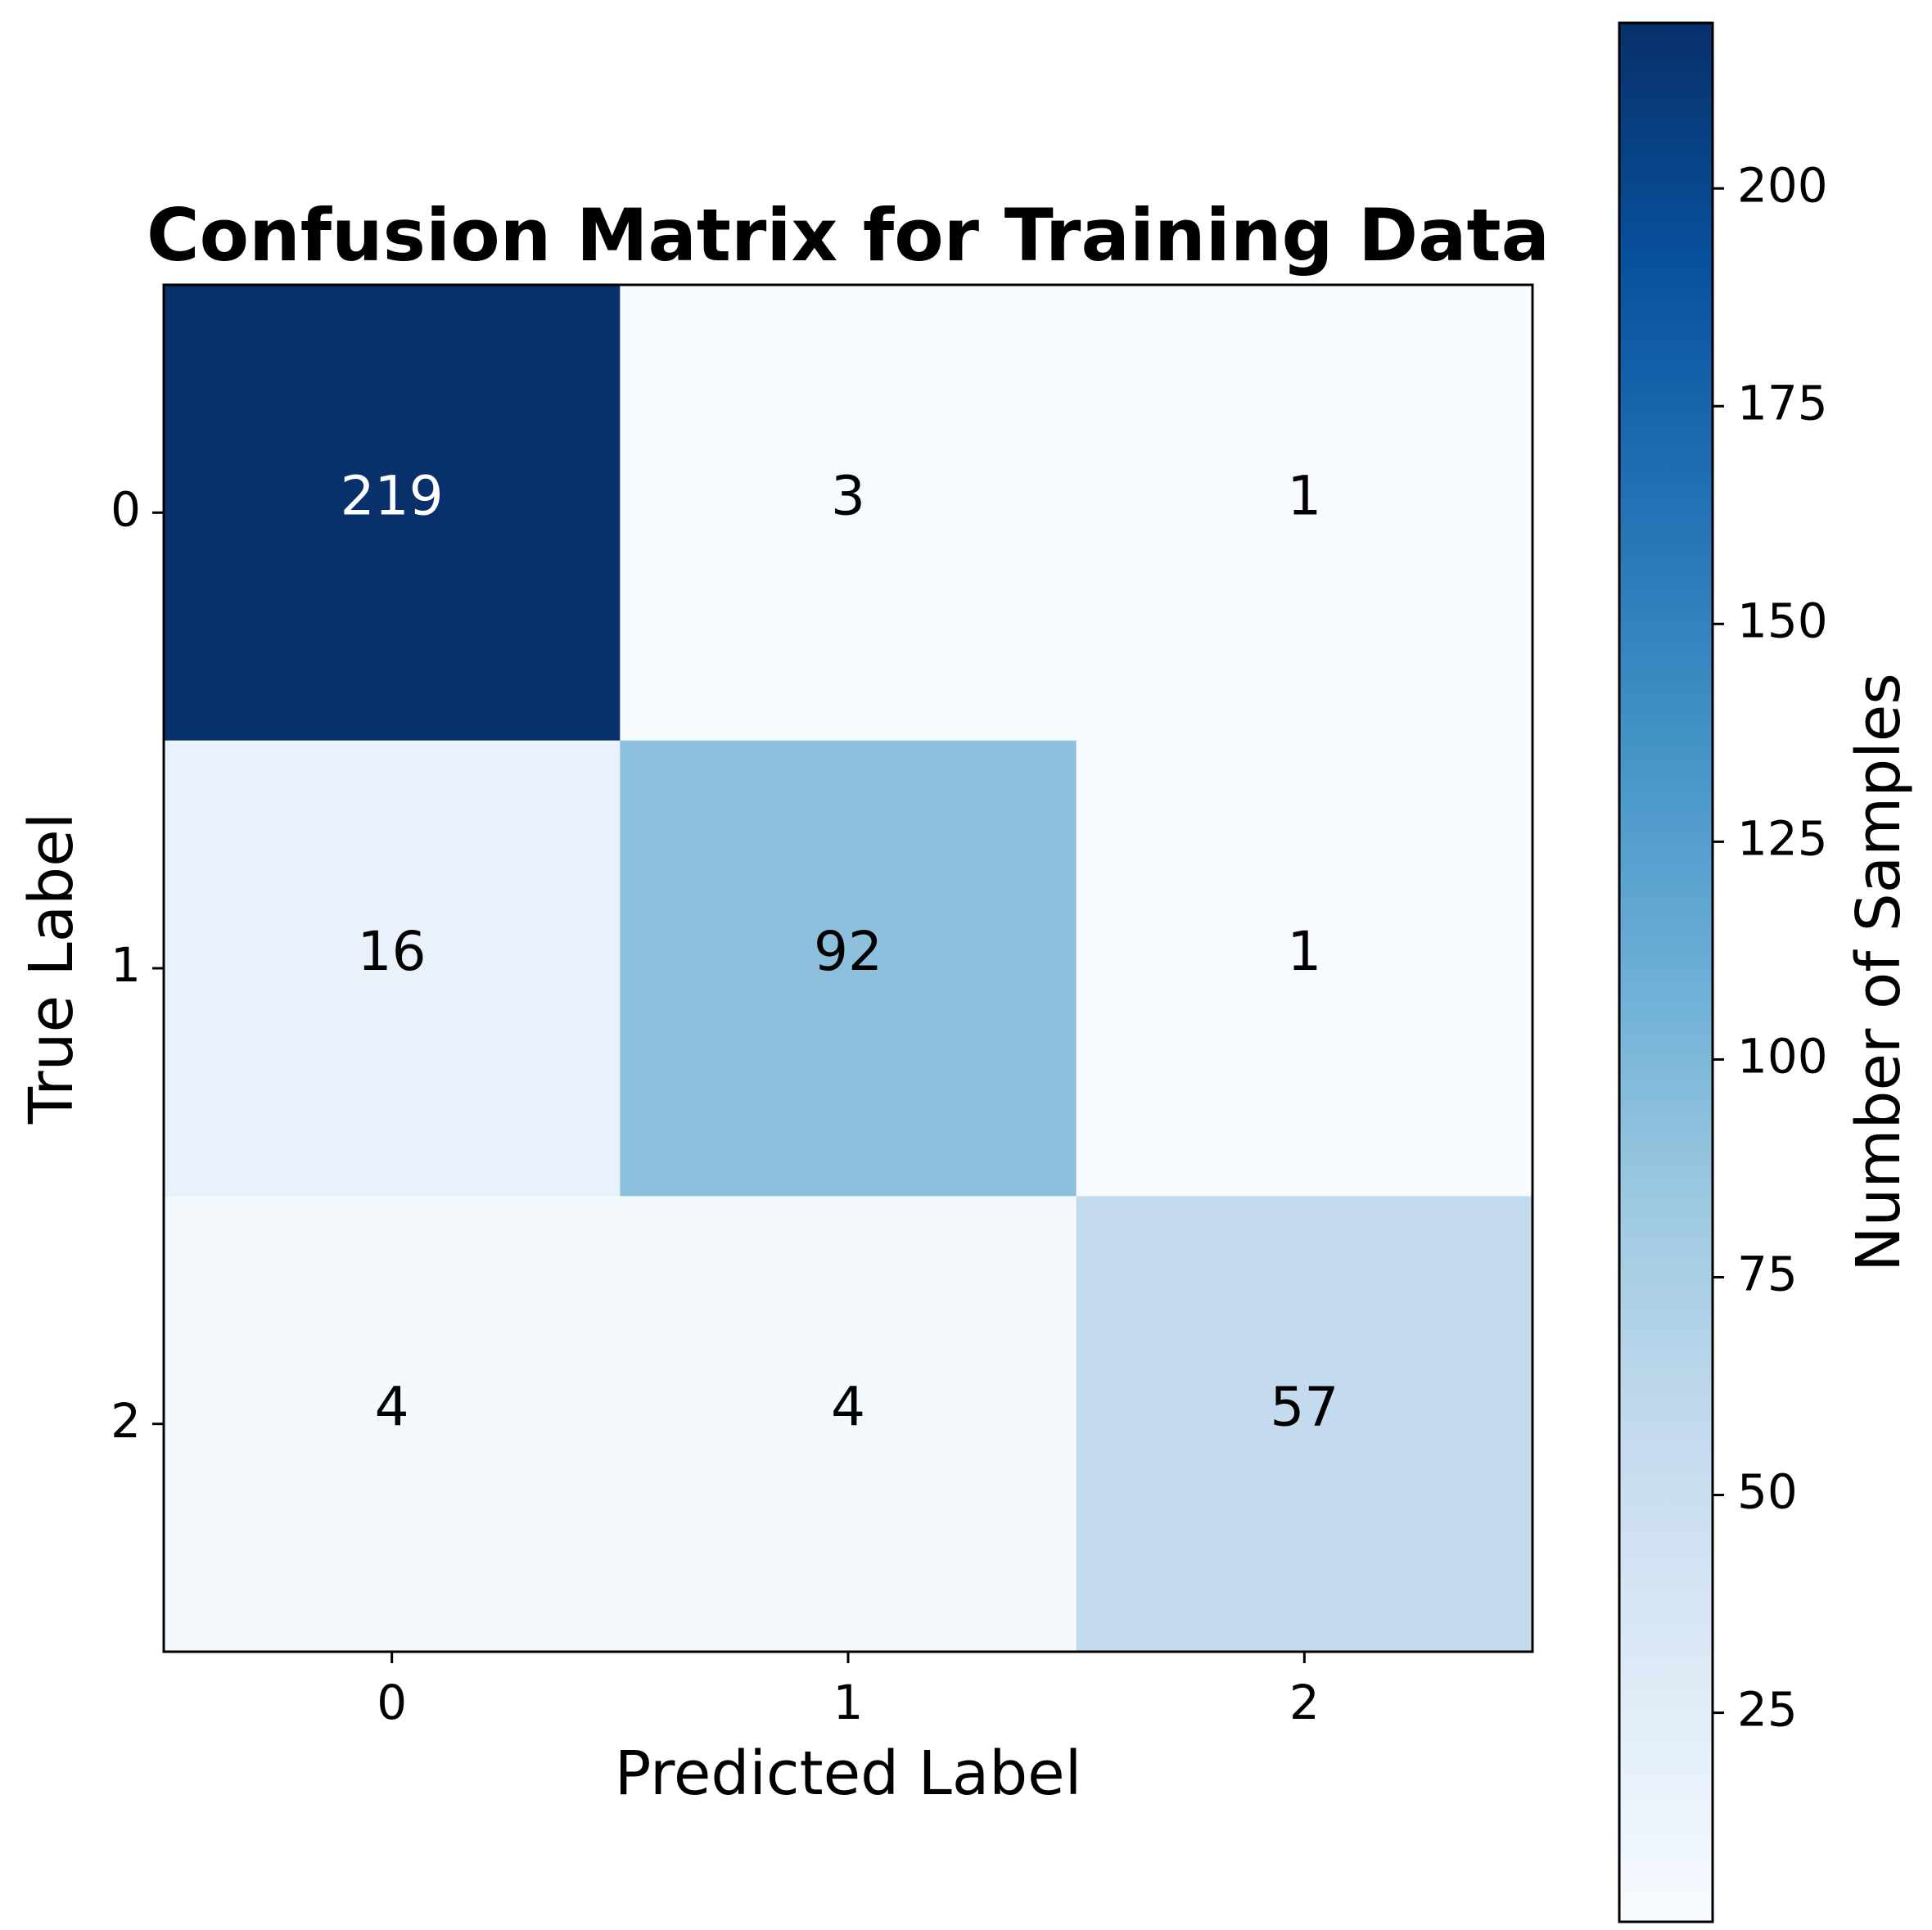 The width and height of the screenshot is (1932, 1930). I want to click on x-axis-label: Predicted Label, so click(848, 1774).